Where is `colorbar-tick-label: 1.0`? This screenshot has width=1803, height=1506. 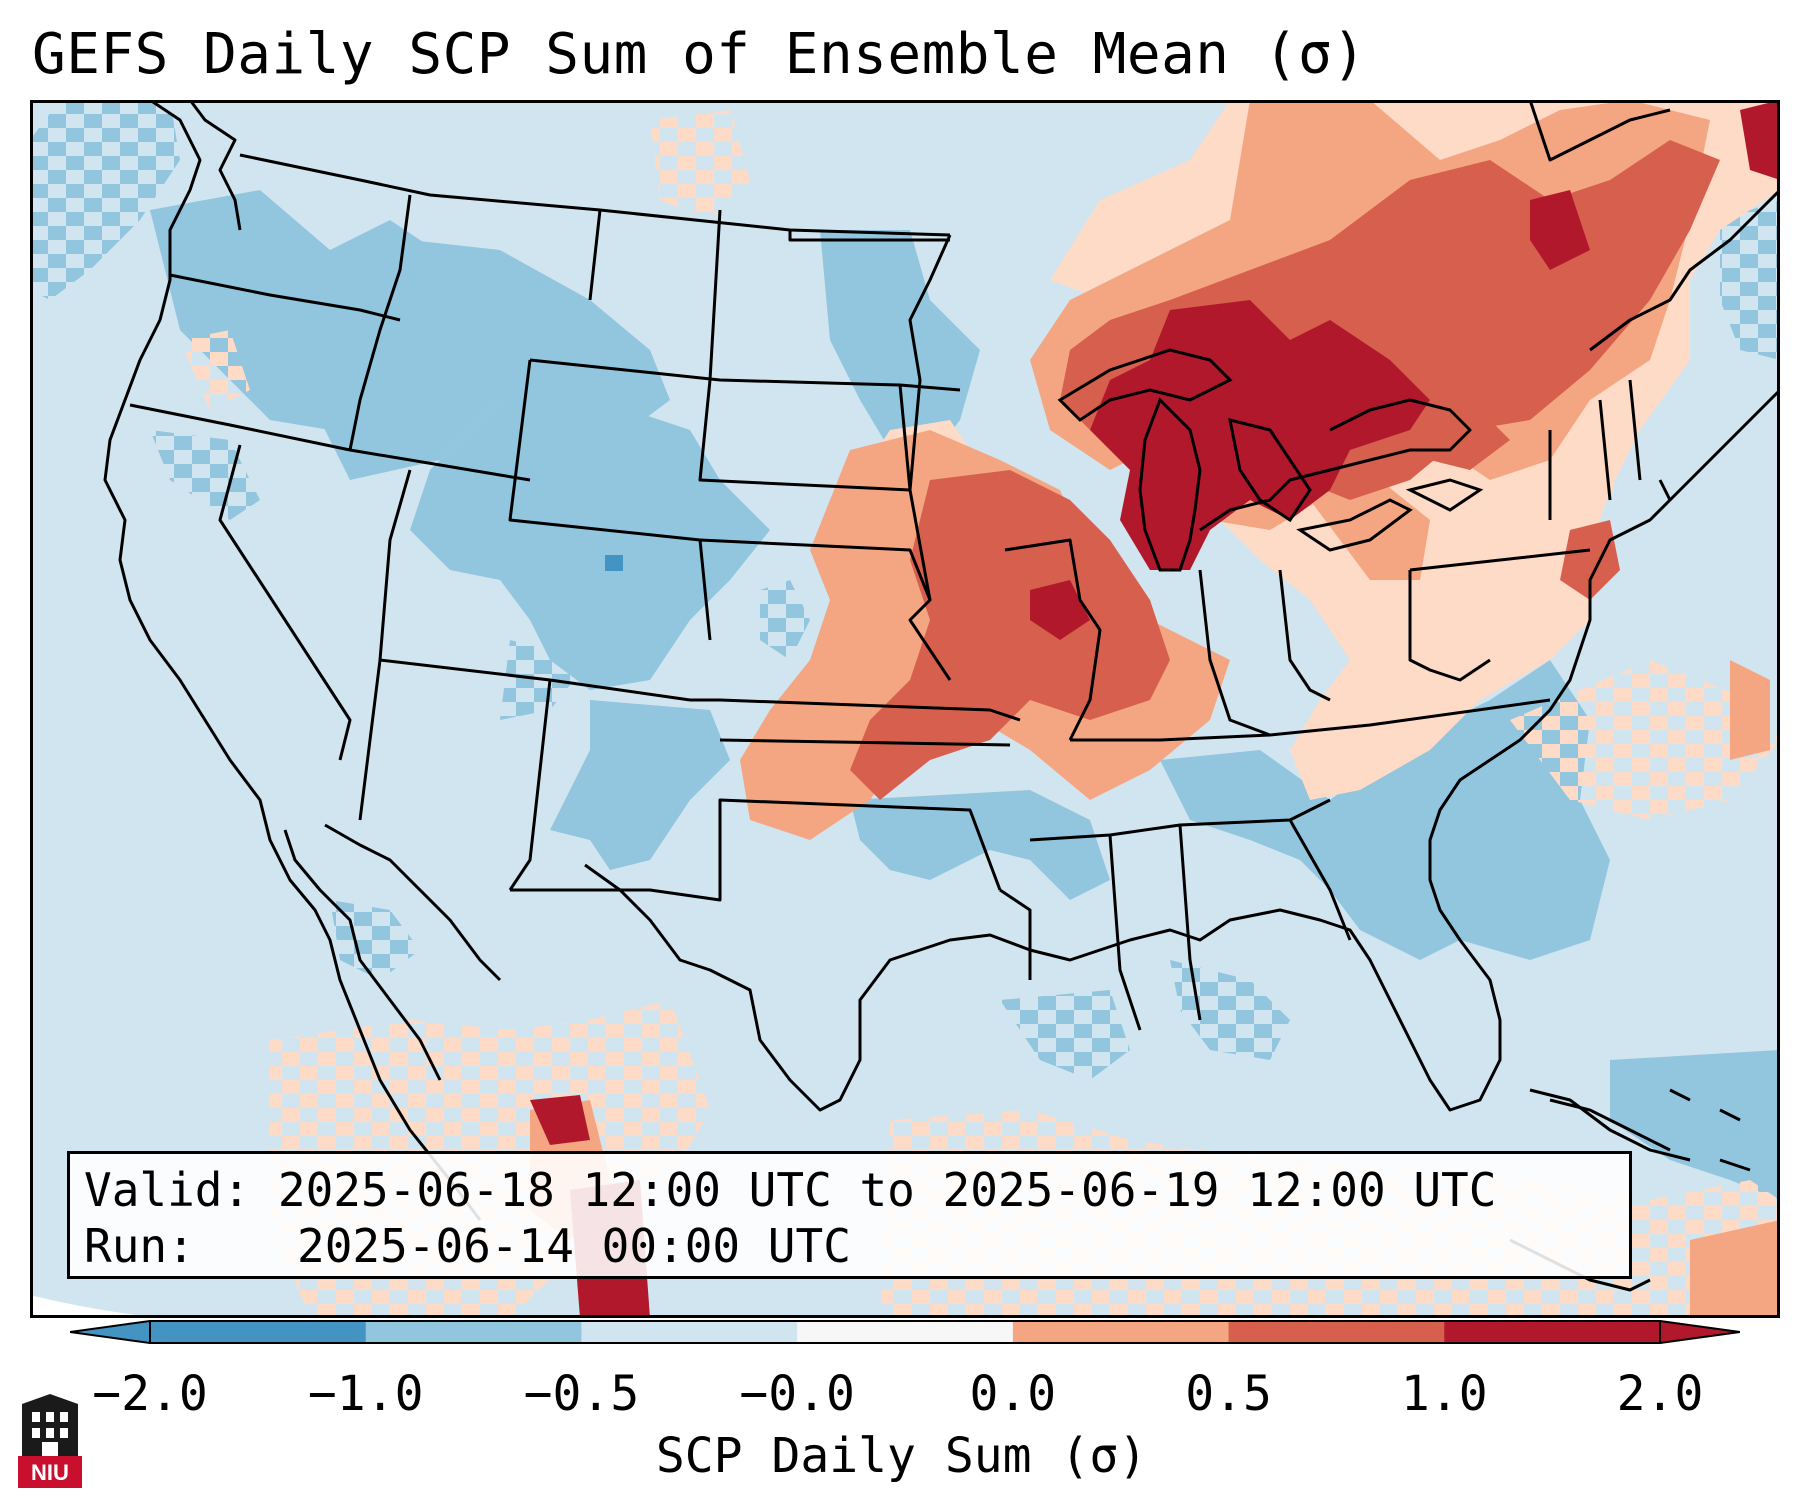 colorbar-tick-label: 1.0 is located at coordinates (1444, 1394).